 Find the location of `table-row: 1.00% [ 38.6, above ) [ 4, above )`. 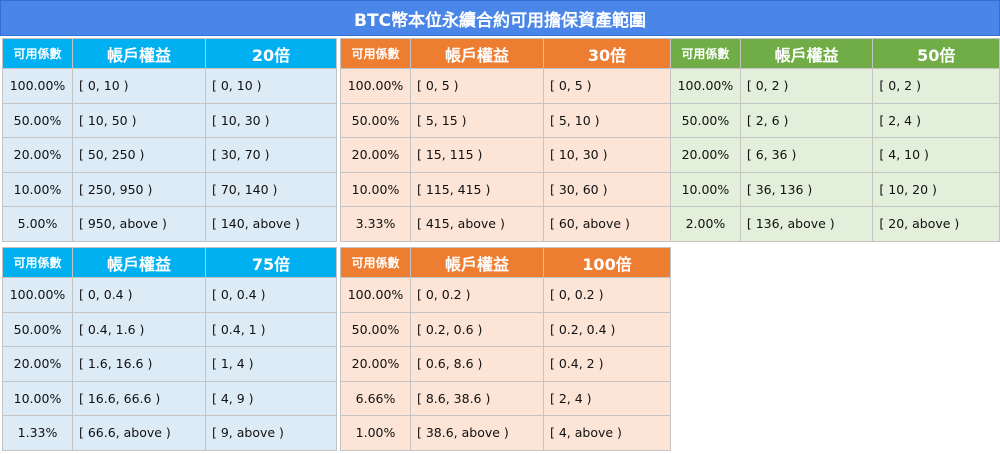

table-row: 1.00% [ 38.6, above ) [ 4, above ) is located at coordinates (505, 433).